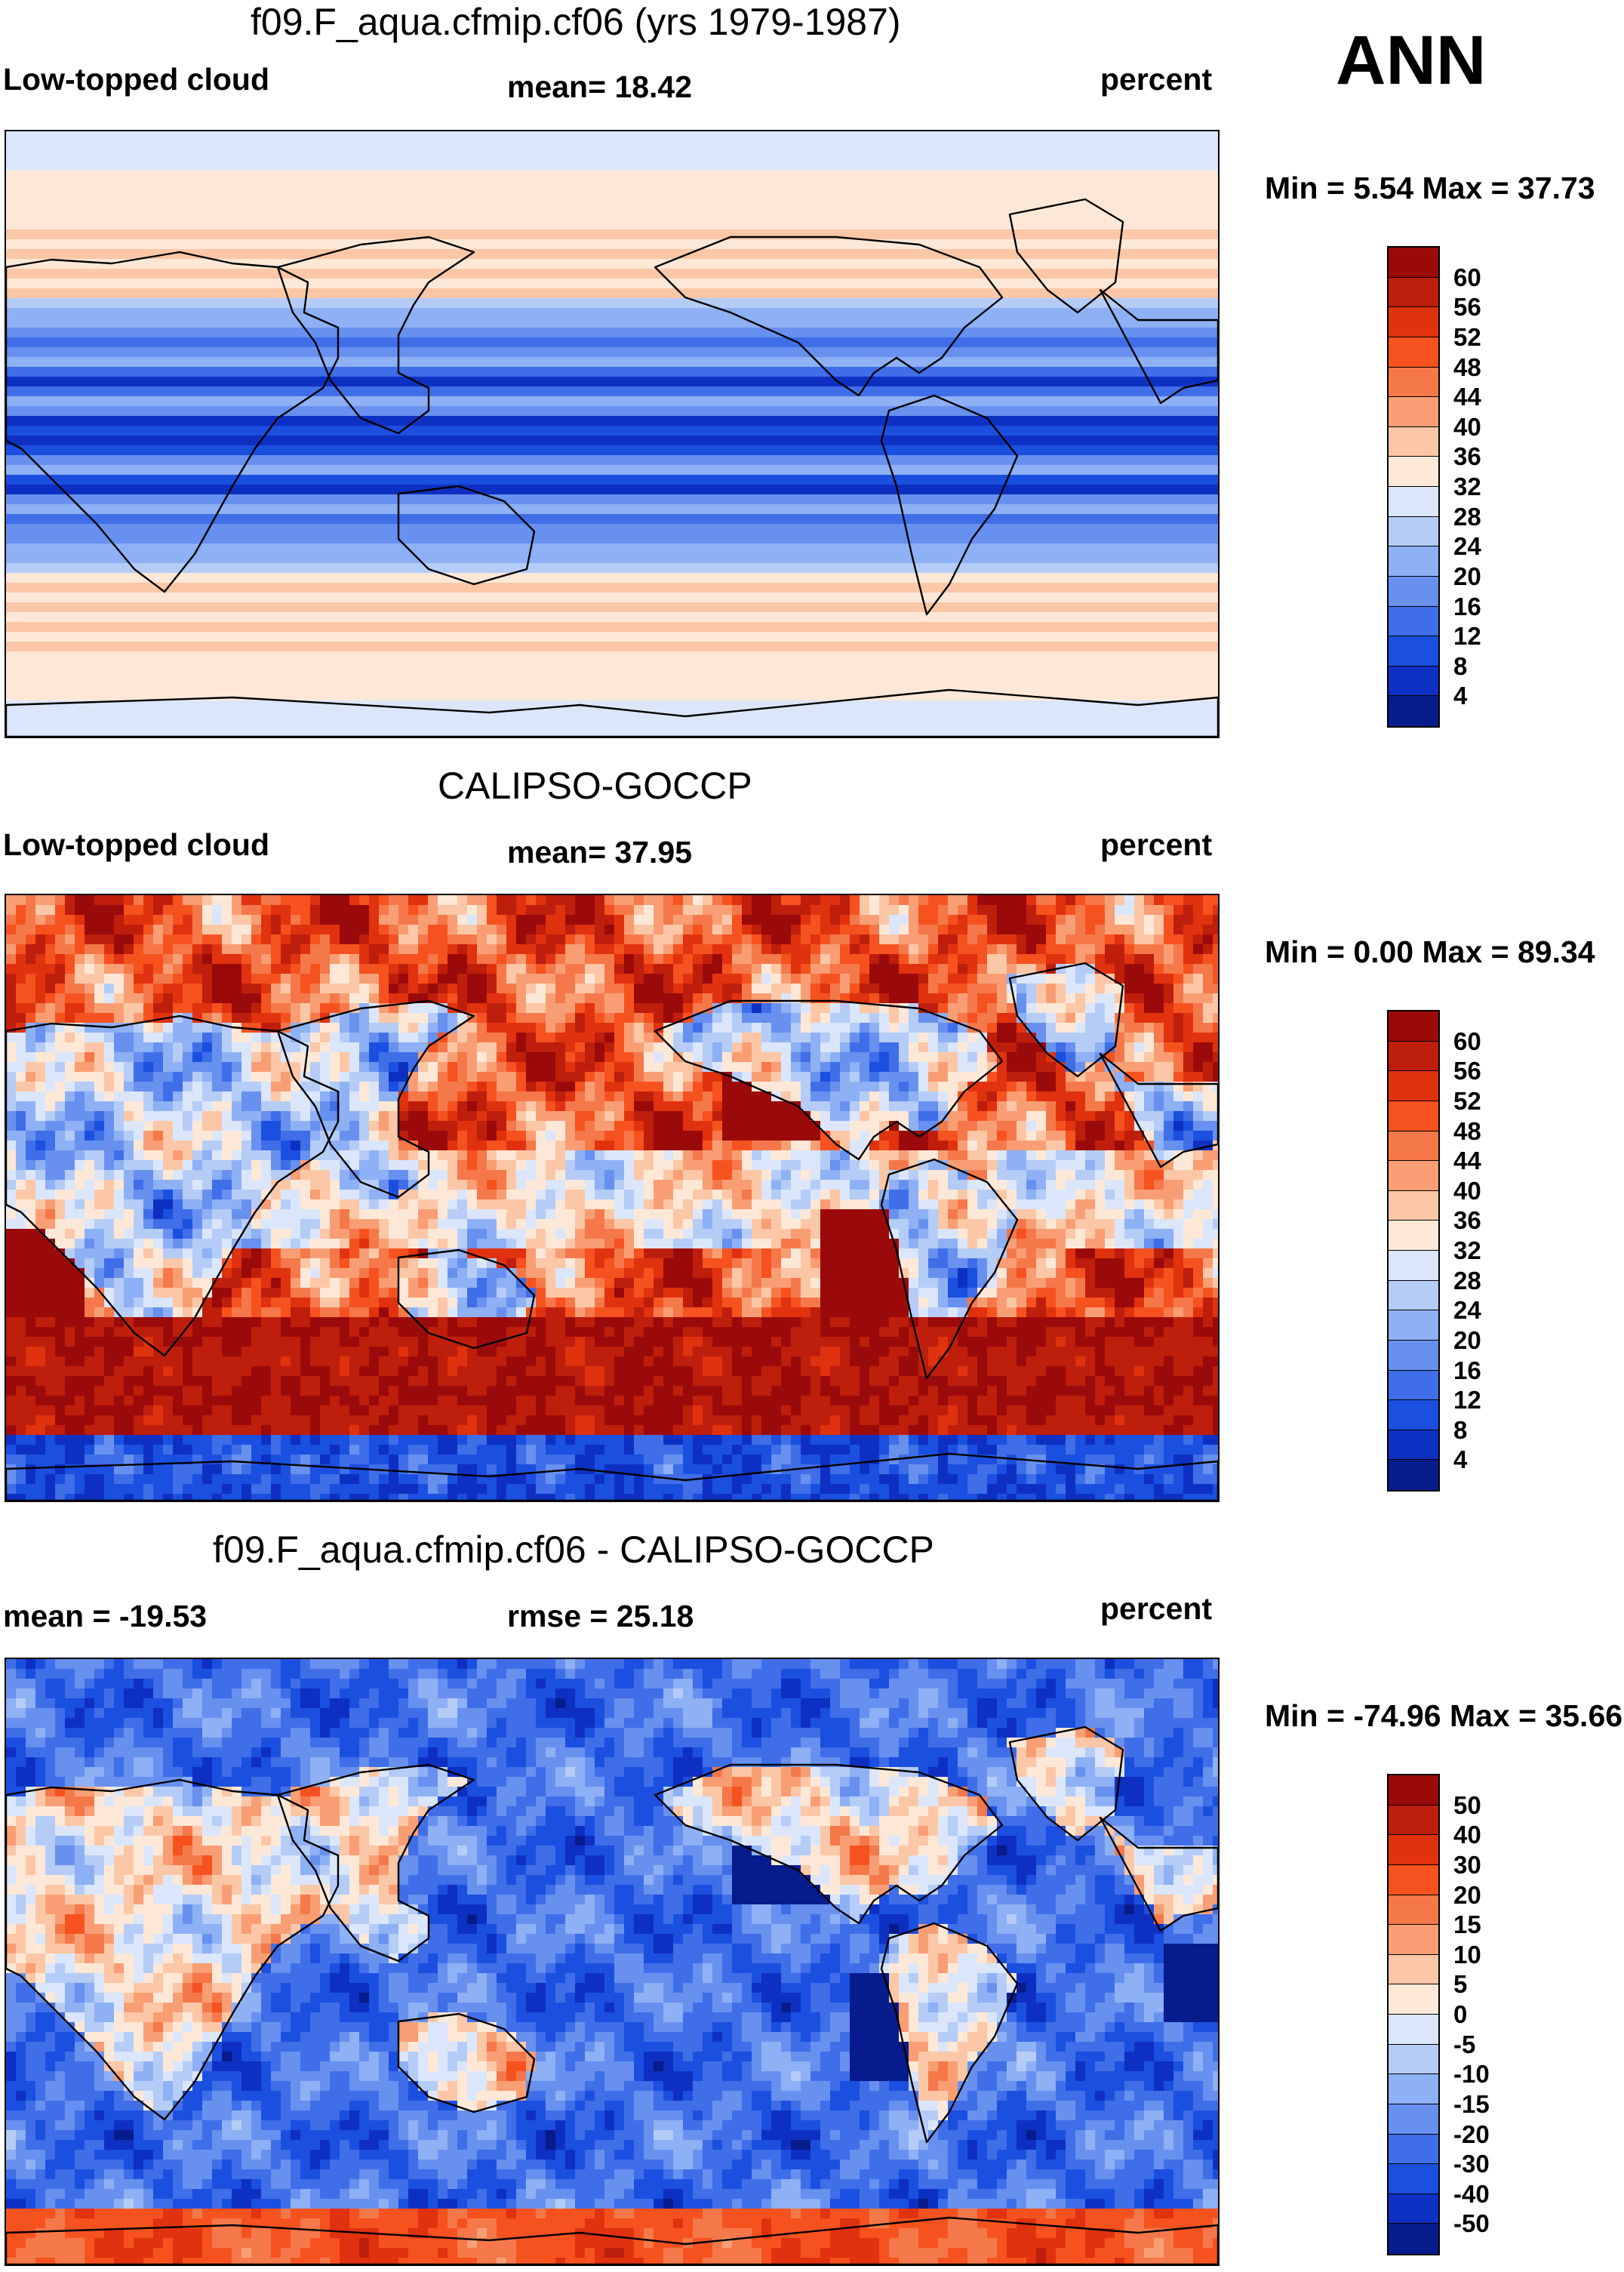 This screenshot has width=1624, height=2272. I want to click on panel-1-units-label: percent, so click(1156, 79).